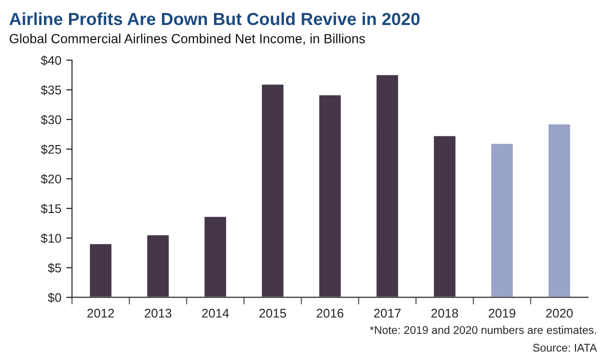 Image resolution: width=600 pixels, height=354 pixels. Describe the element at coordinates (100, 313) in the screenshot. I see `x-tick-label: 2012` at that location.